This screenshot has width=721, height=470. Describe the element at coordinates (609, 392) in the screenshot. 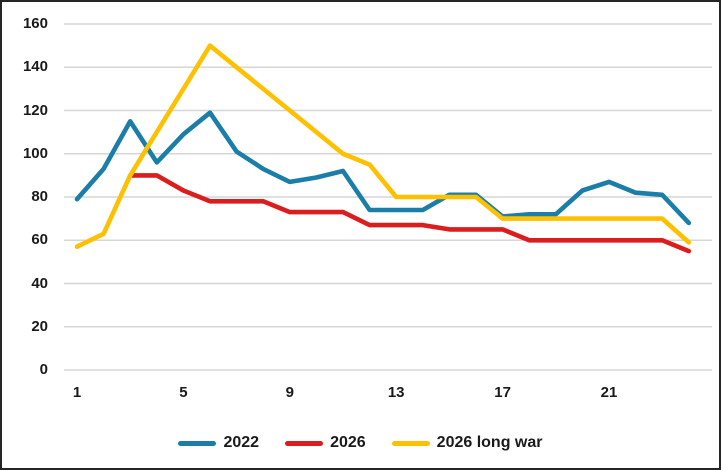

I see `x-tick-label-21: 21` at that location.